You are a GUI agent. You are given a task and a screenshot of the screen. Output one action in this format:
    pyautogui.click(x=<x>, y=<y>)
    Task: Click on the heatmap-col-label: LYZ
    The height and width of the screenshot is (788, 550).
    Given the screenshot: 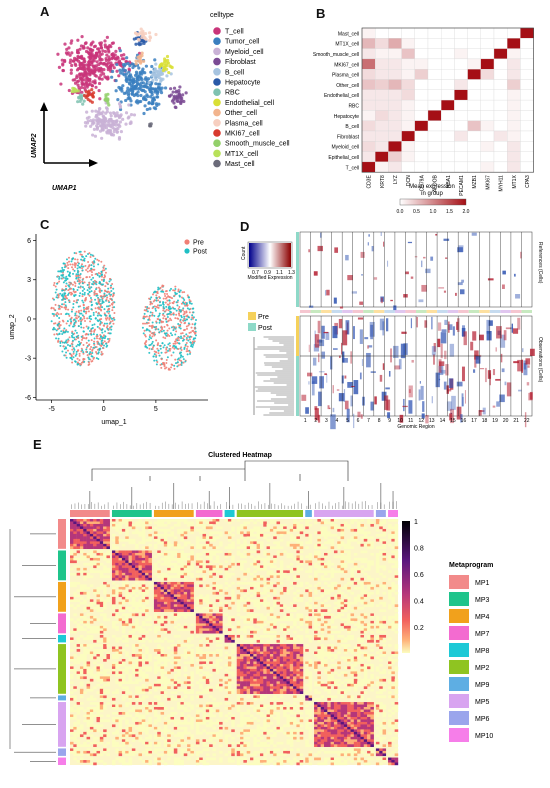 What is the action you would take?
    pyautogui.click(x=396, y=179)
    